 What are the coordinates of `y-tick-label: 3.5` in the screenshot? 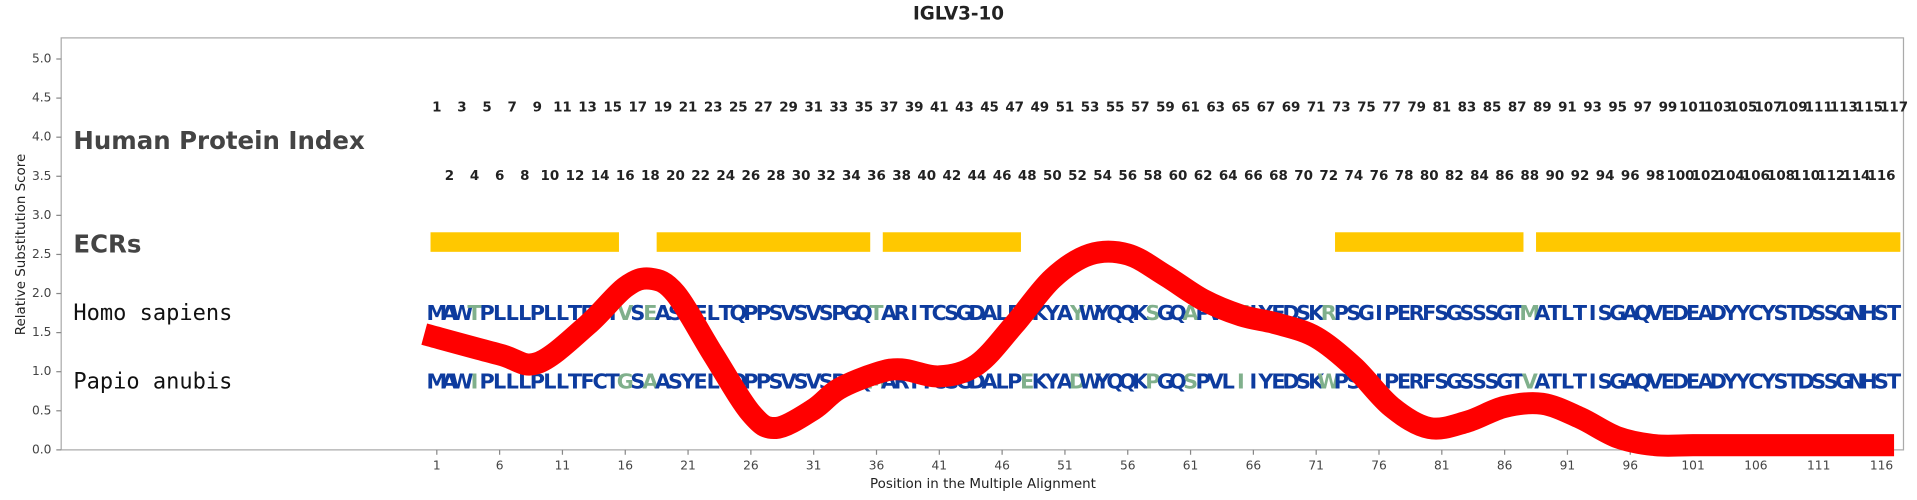 It's located at (41, 176).